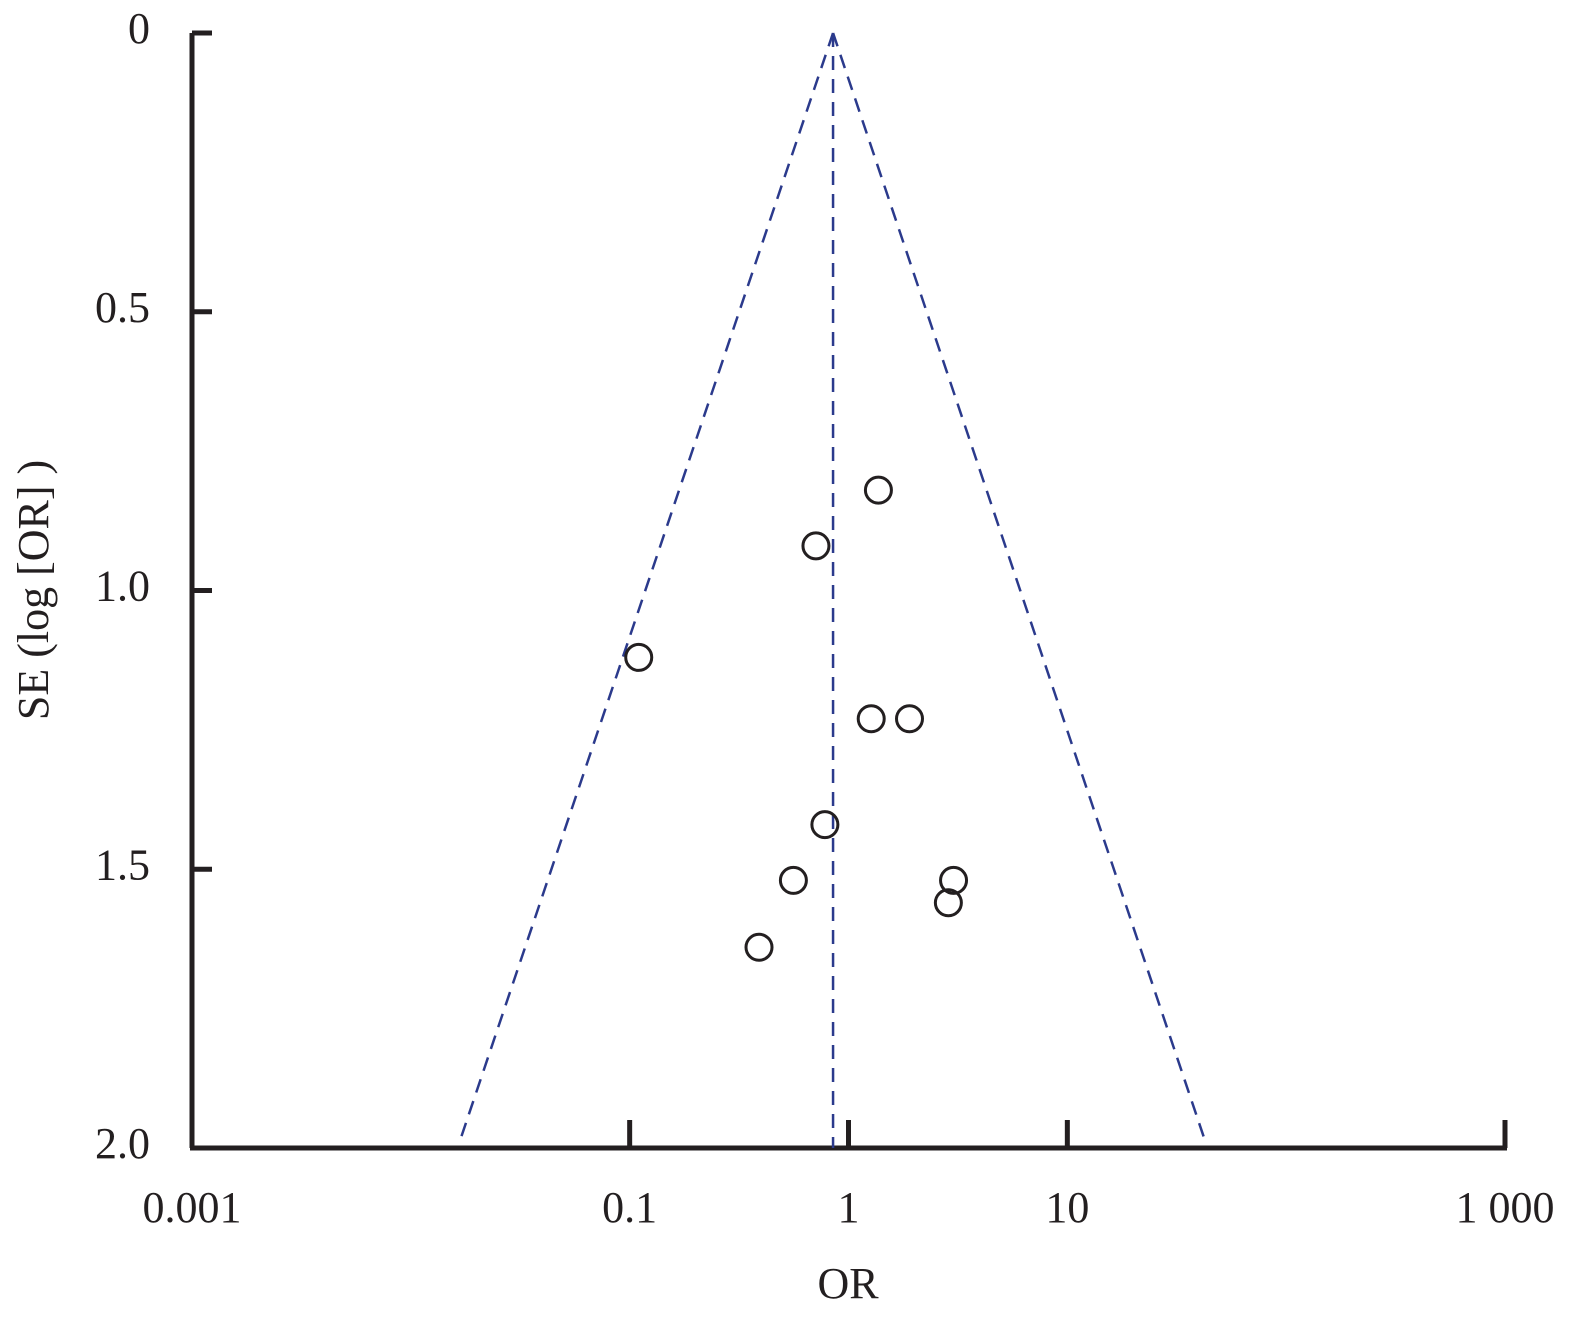 Image resolution: width=1575 pixels, height=1328 pixels. What do you see at coordinates (33, 590) in the screenshot?
I see `y-axis-label: SE (log [OR] )` at bounding box center [33, 590].